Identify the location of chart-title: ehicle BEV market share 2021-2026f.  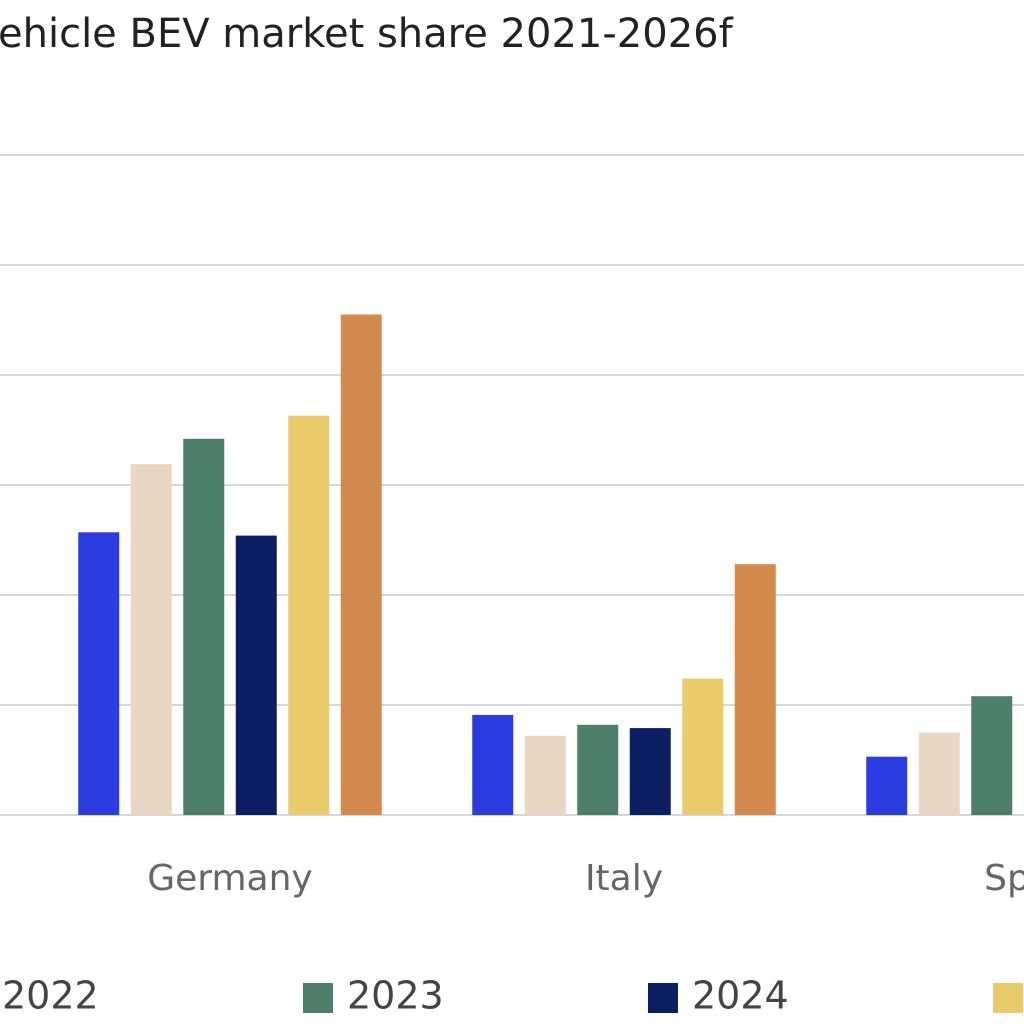
(367, 34).